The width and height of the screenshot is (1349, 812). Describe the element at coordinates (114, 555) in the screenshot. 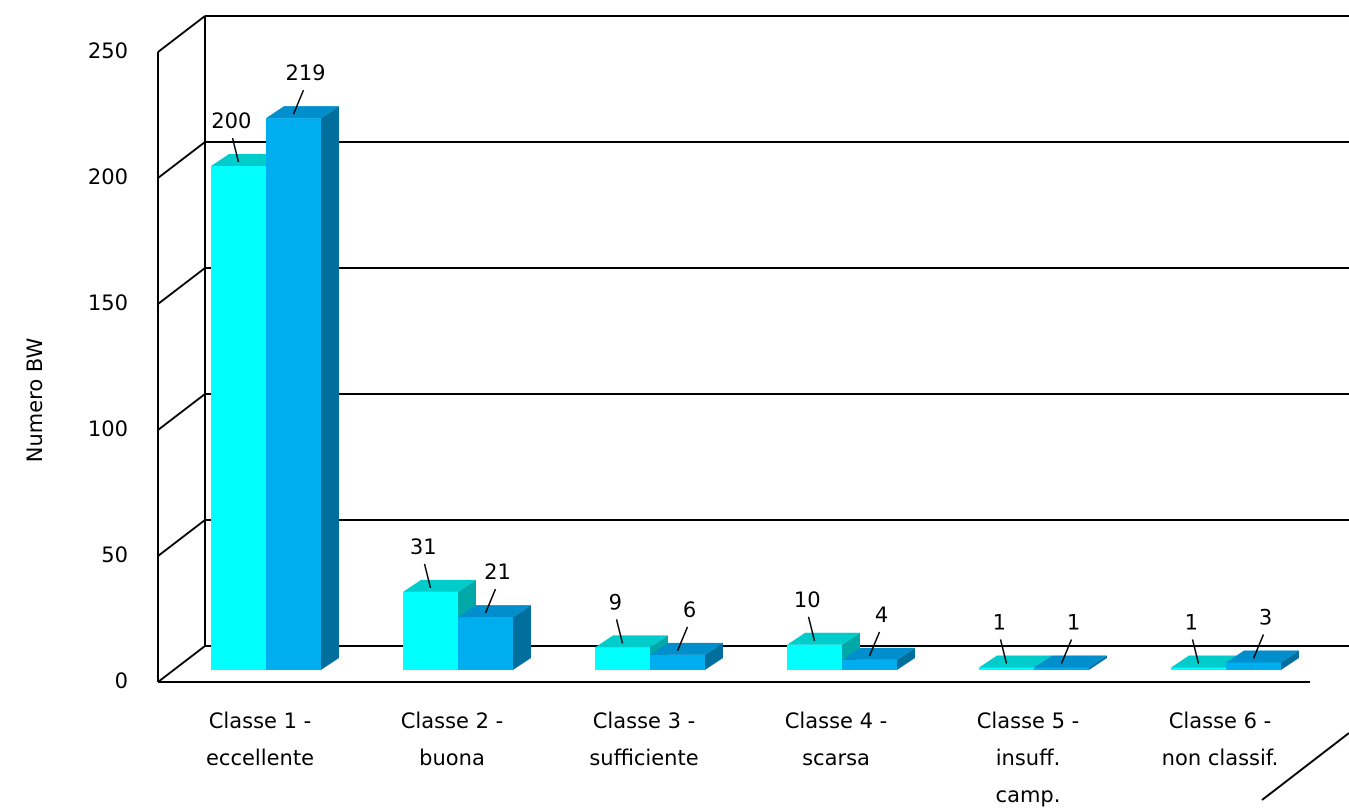

I see `y-tick-label: 50` at that location.